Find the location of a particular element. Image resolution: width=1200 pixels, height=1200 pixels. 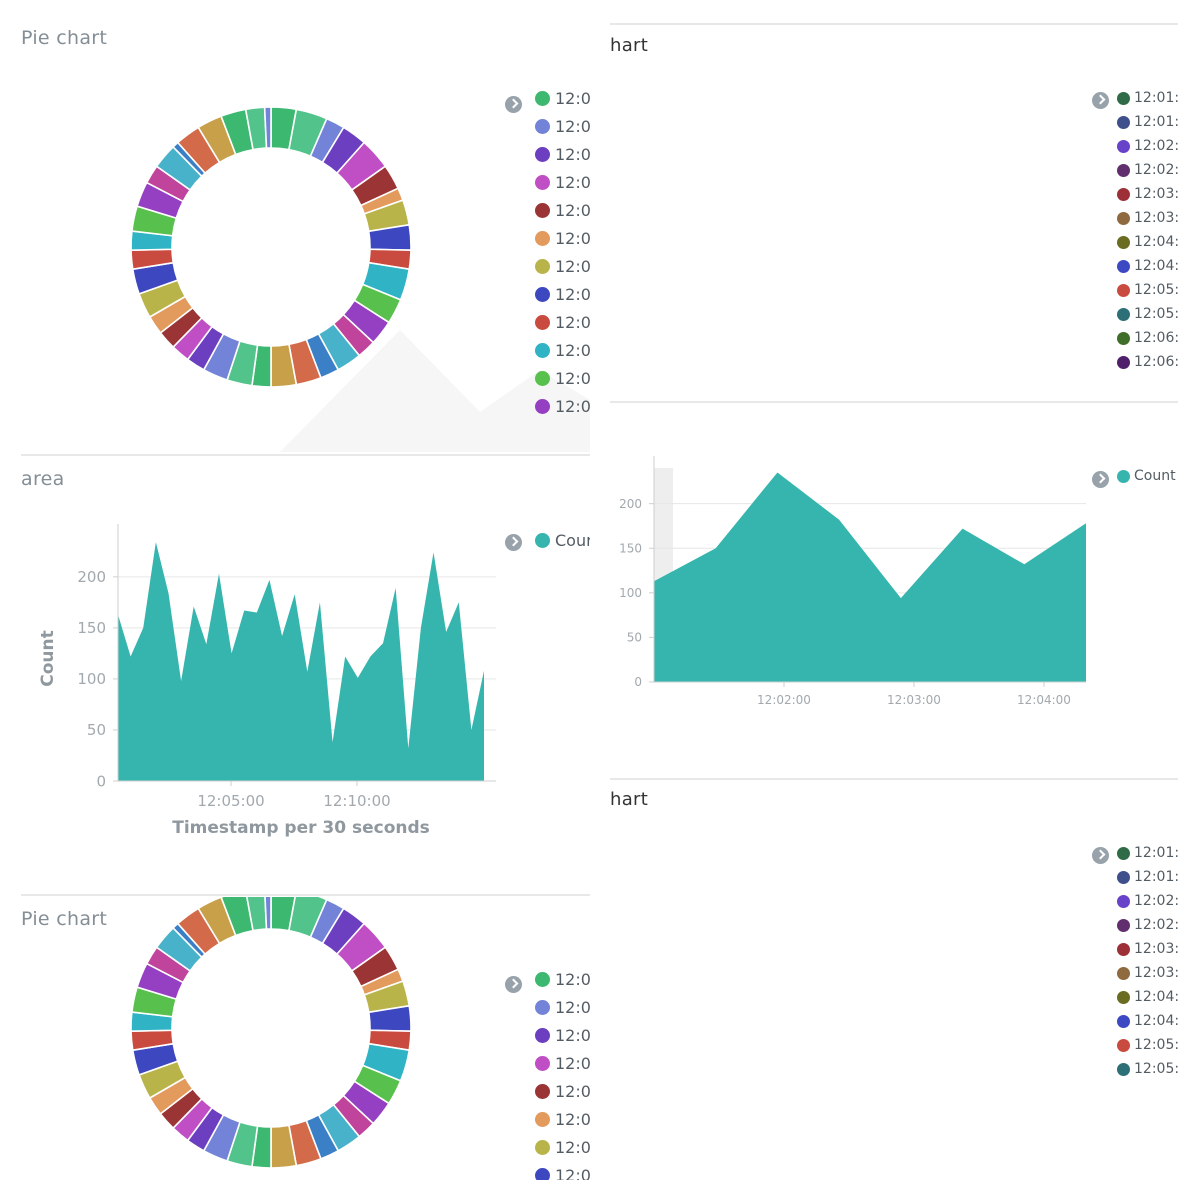

legend-label: 12:03: is located at coordinates (1156, 973).